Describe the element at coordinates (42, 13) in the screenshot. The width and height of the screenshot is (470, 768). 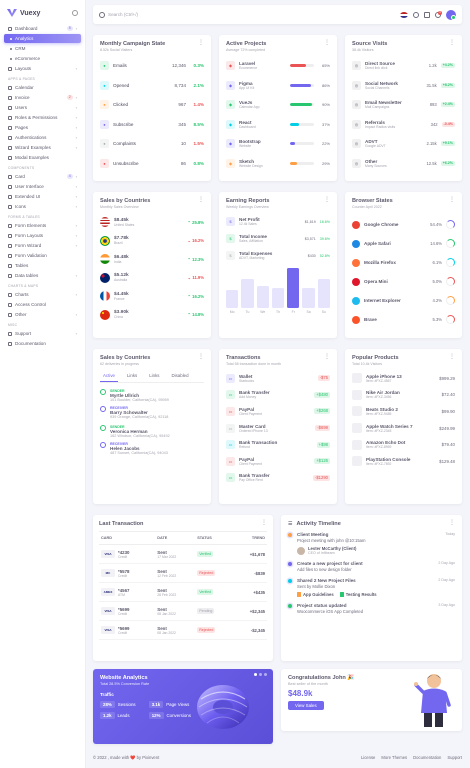
I see `brand: Vuexy` at that location.